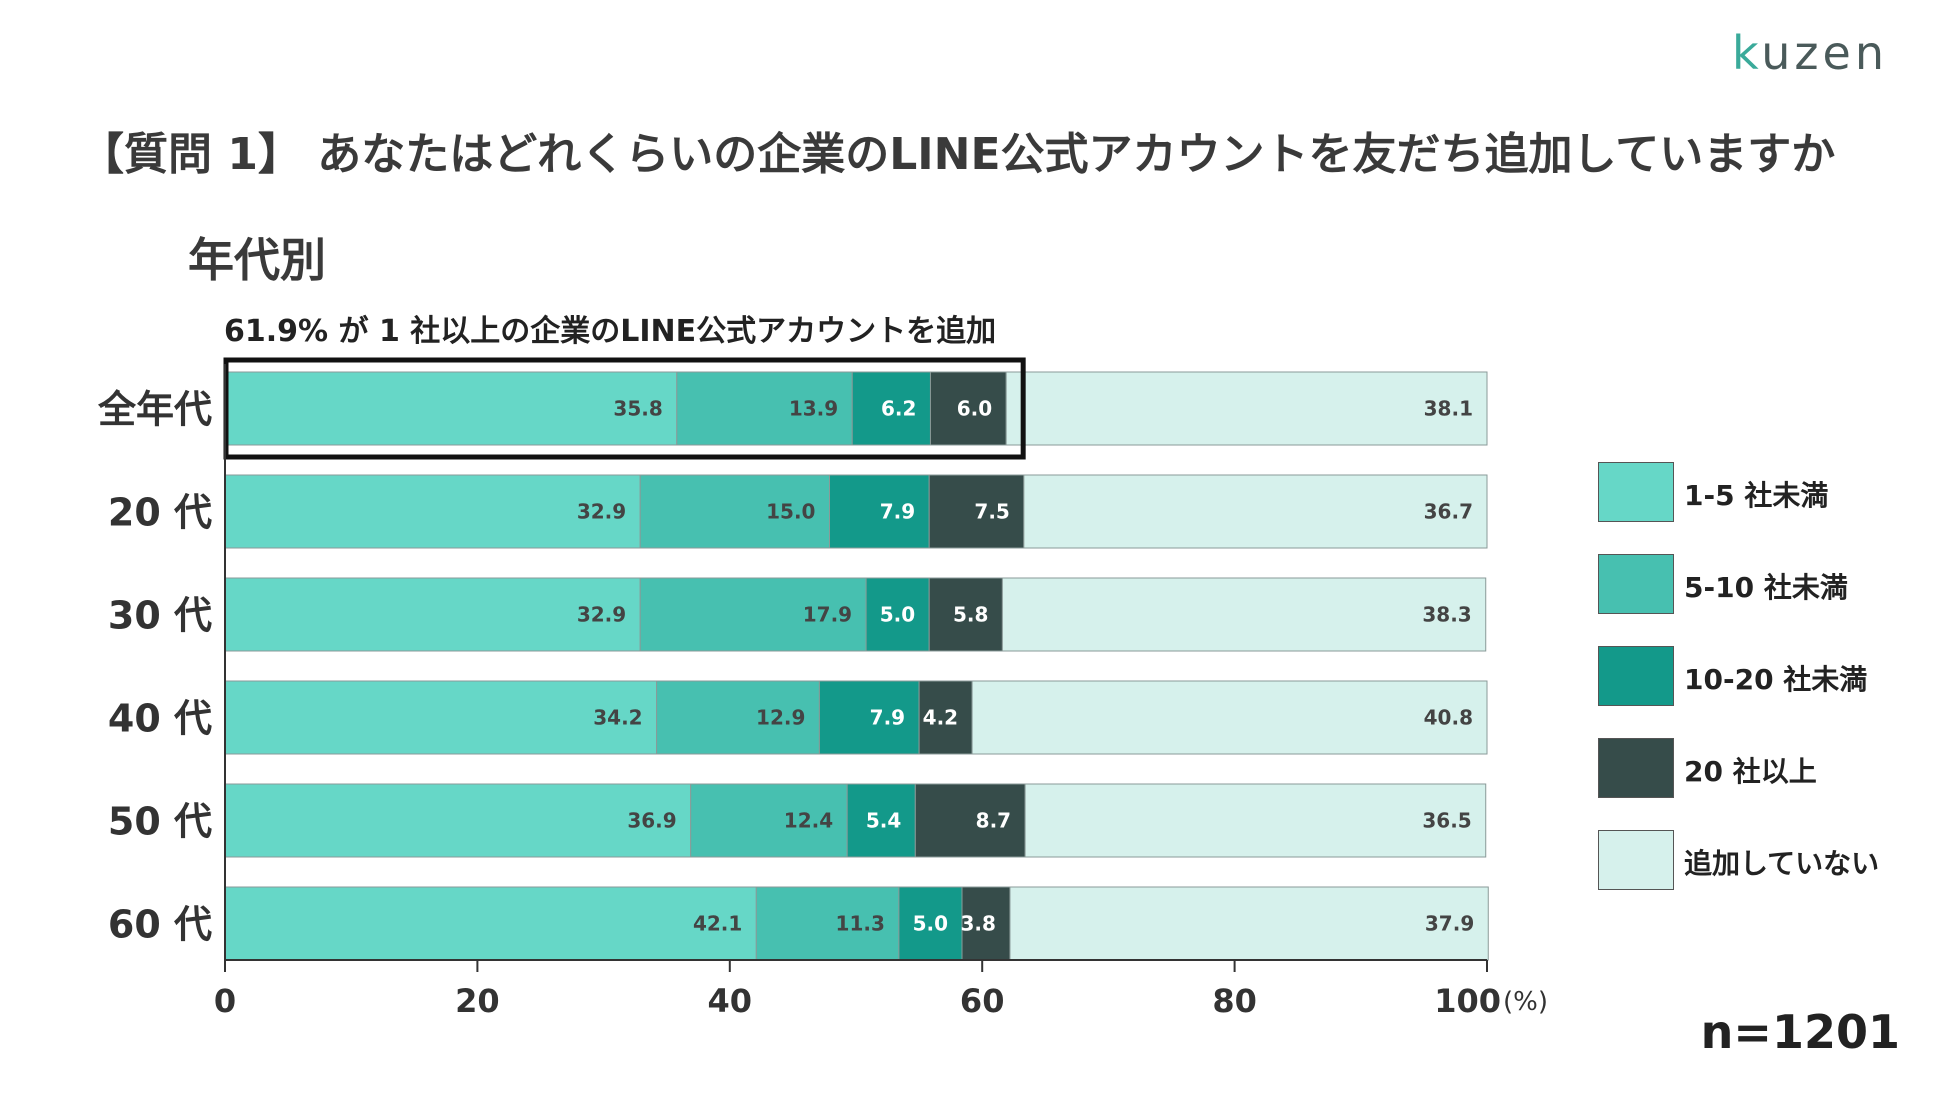  I want to click on data-label: 8.7, so click(993, 821).